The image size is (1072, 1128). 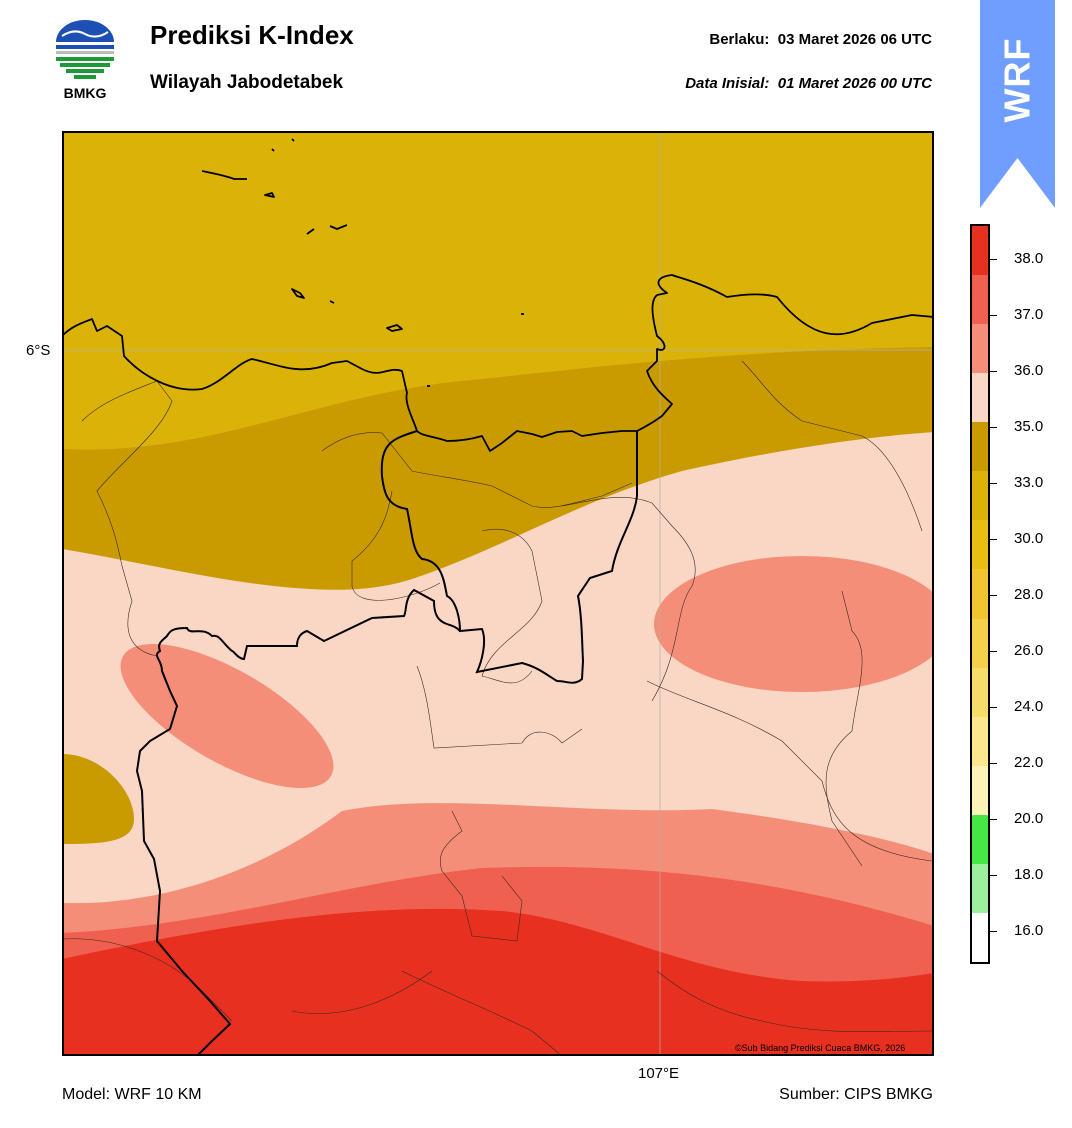 I want to click on colorbar-label: 33.0, so click(x=1029, y=482).